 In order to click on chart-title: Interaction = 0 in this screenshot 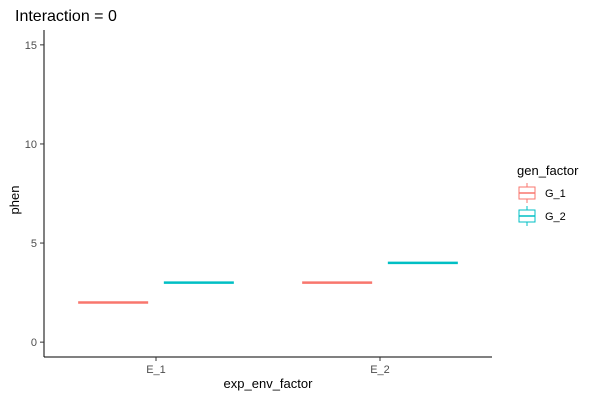, I will do `click(66, 16)`.